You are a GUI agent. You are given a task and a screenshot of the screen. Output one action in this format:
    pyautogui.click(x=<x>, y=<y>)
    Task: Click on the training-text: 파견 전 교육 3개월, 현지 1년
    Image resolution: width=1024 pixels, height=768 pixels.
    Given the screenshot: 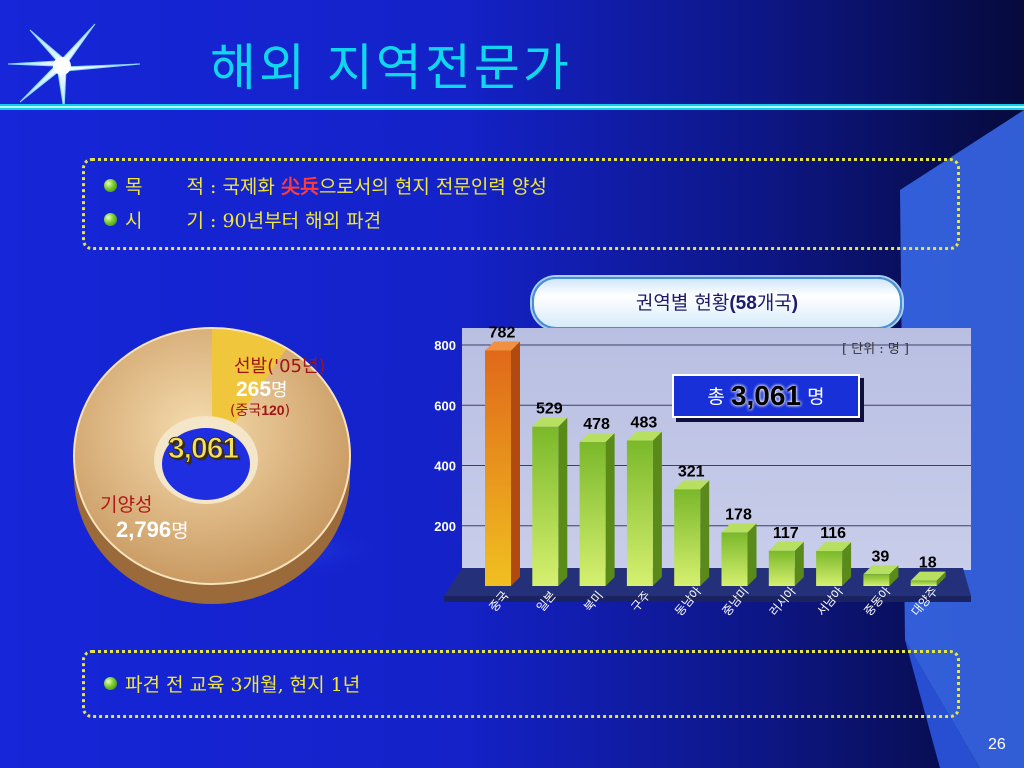 What is the action you would take?
    pyautogui.click(x=243, y=685)
    